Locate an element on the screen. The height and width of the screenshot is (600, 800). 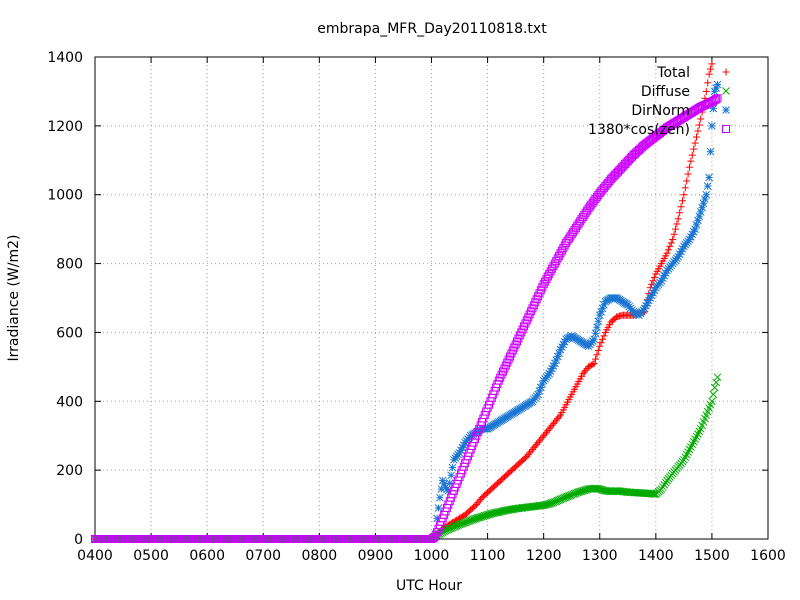
legend-label-dirnorm: DirNorm is located at coordinates (660, 111).